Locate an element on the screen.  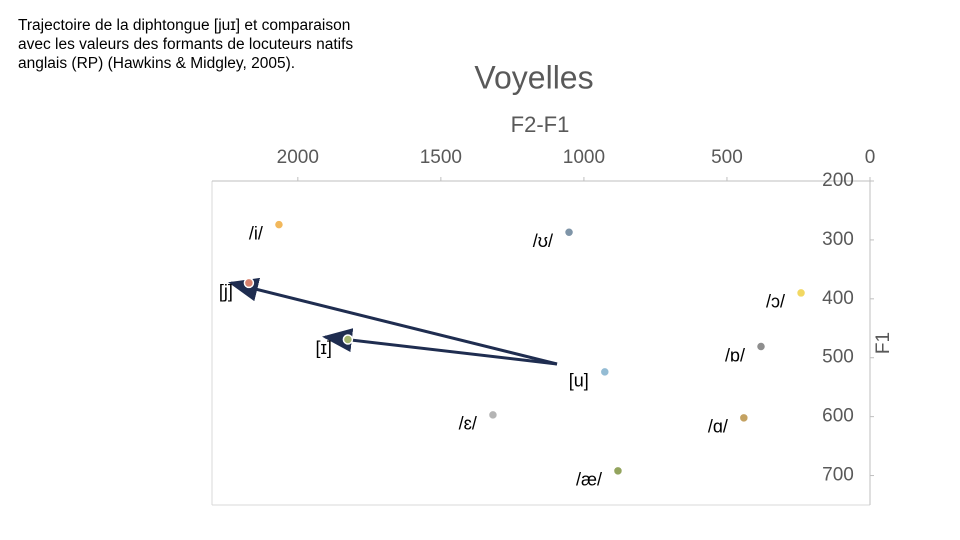
point-label: /ɔ/ is located at coordinates (775, 302).